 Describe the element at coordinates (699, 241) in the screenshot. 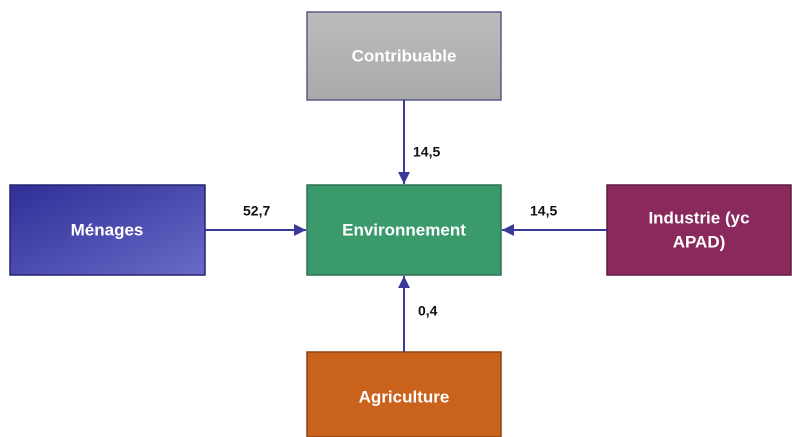

I see `node-label: APAD)` at that location.